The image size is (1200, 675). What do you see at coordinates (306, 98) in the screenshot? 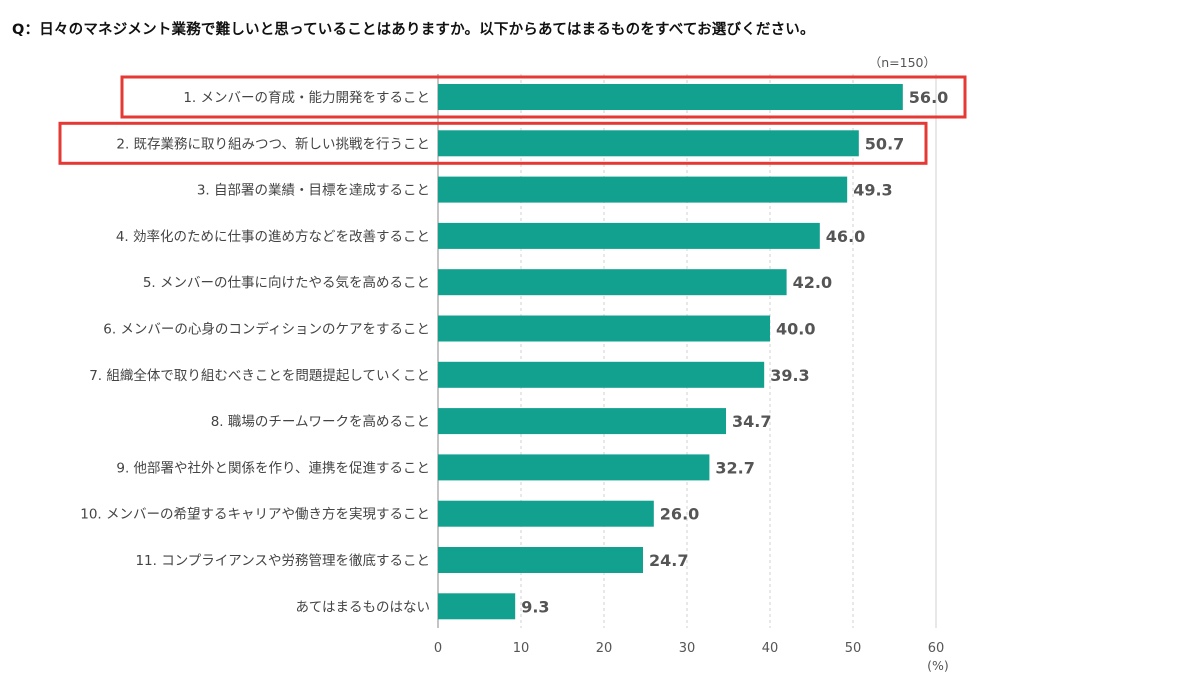
I see `category-label: 1. メンバーの育成・能力開発をすること` at bounding box center [306, 98].